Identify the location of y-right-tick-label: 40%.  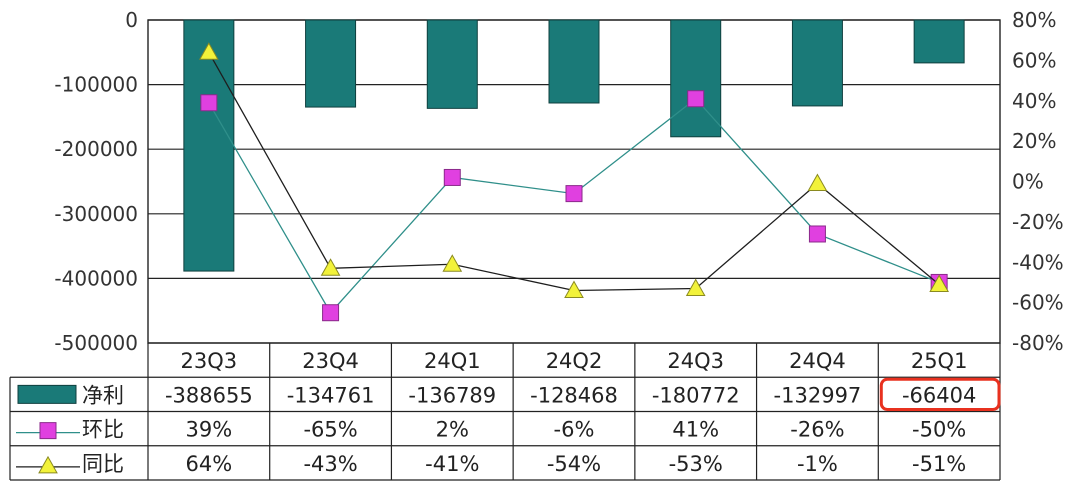
(1034, 101).